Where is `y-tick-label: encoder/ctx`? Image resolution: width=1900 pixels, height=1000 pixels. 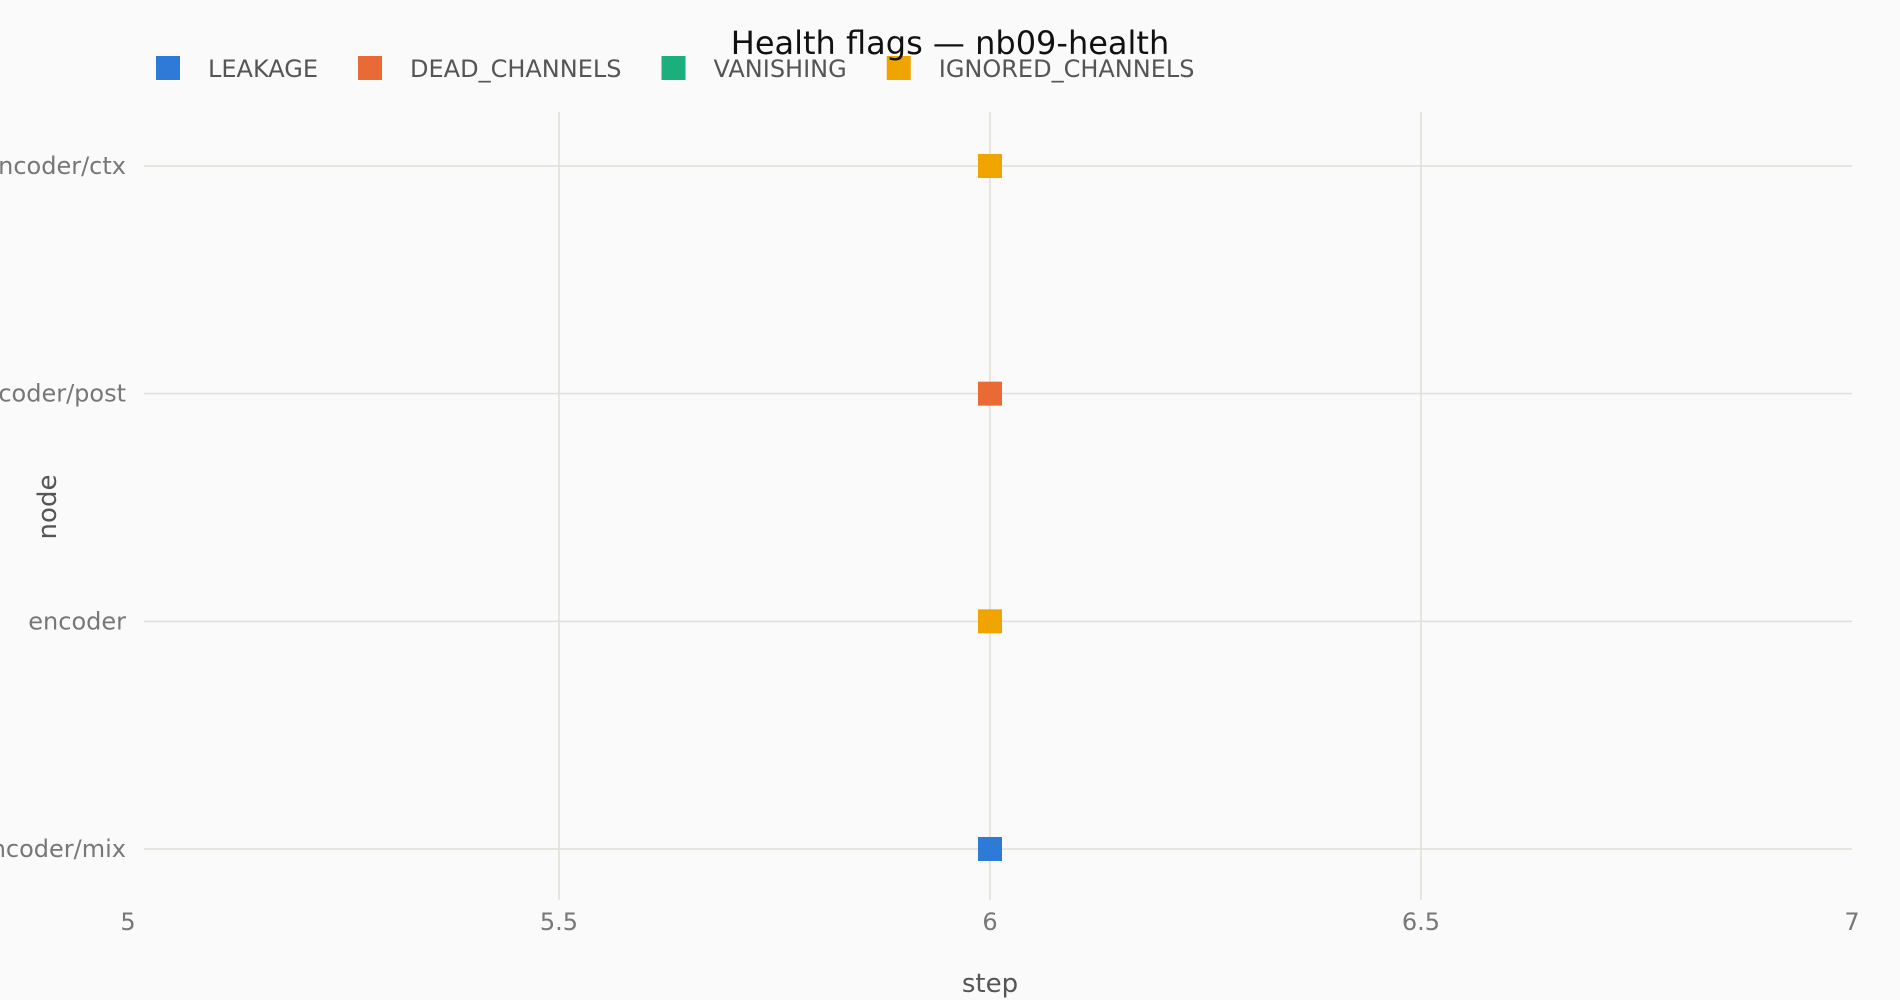
y-tick-label: encoder/ctx is located at coordinates (63, 166).